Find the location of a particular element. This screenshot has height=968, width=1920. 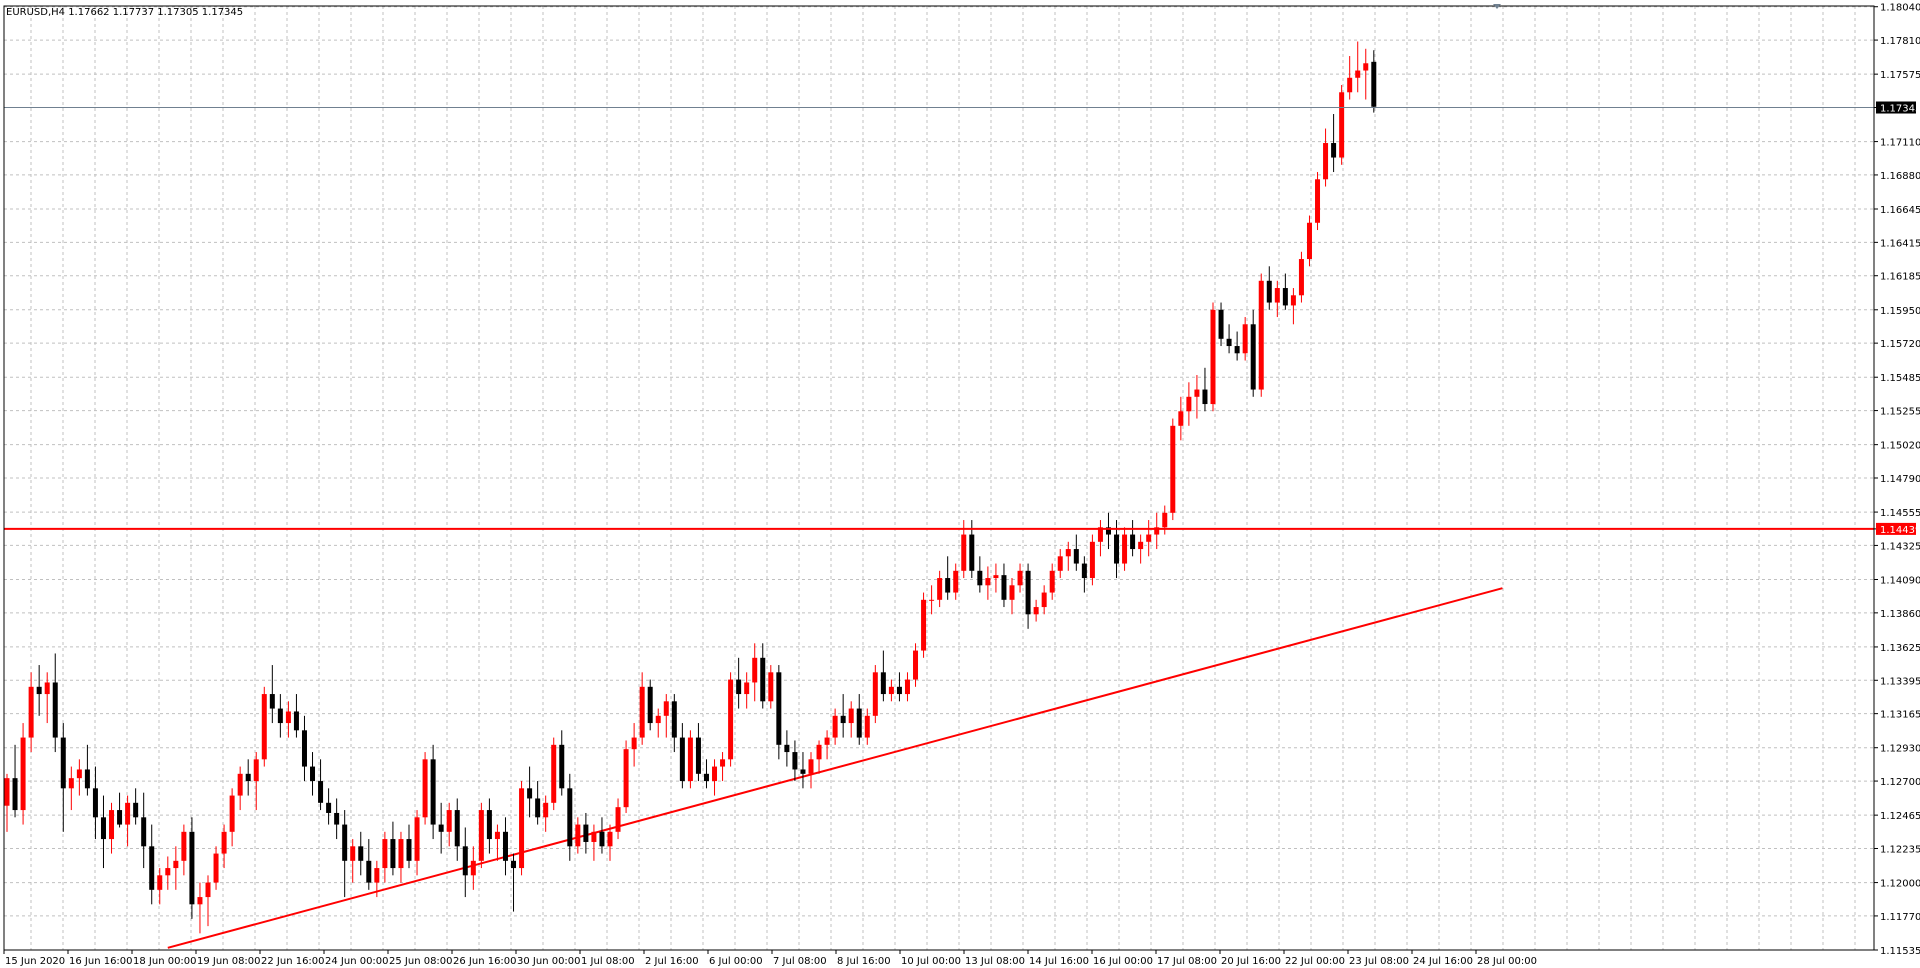

y-tick-label: 1.11535 is located at coordinates (1900, 951).